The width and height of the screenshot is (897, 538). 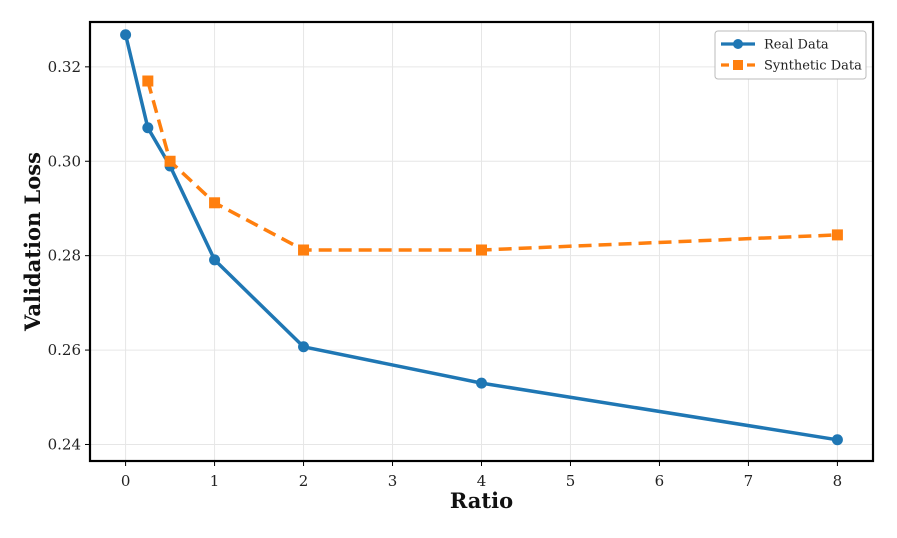 What do you see at coordinates (64, 161) in the screenshot?
I see `y-tick-label: 0.30` at bounding box center [64, 161].